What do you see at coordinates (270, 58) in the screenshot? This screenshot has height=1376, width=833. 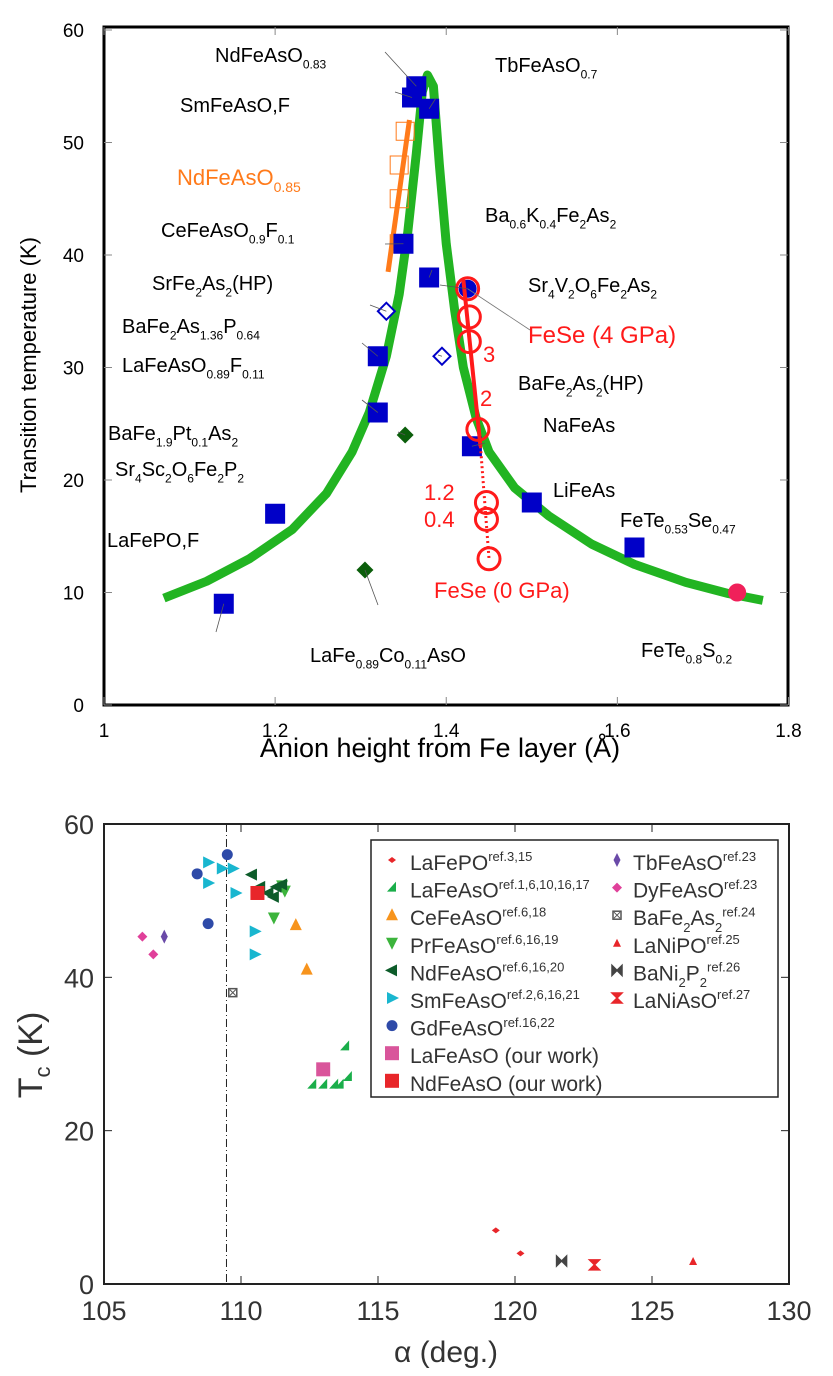 I see `label-ndfeaso083: NdFeAsO0.83` at bounding box center [270, 58].